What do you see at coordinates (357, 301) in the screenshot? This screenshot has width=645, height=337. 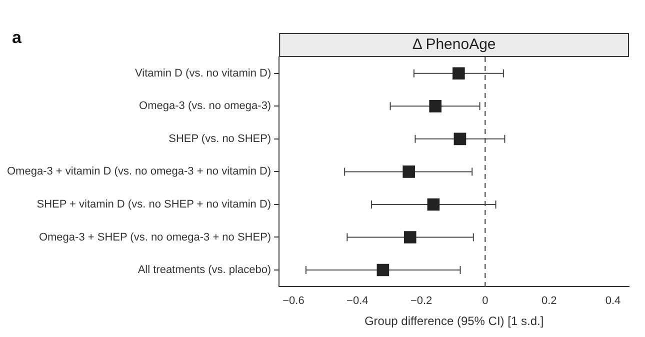 I see `x-tick-label: −0.4` at bounding box center [357, 301].